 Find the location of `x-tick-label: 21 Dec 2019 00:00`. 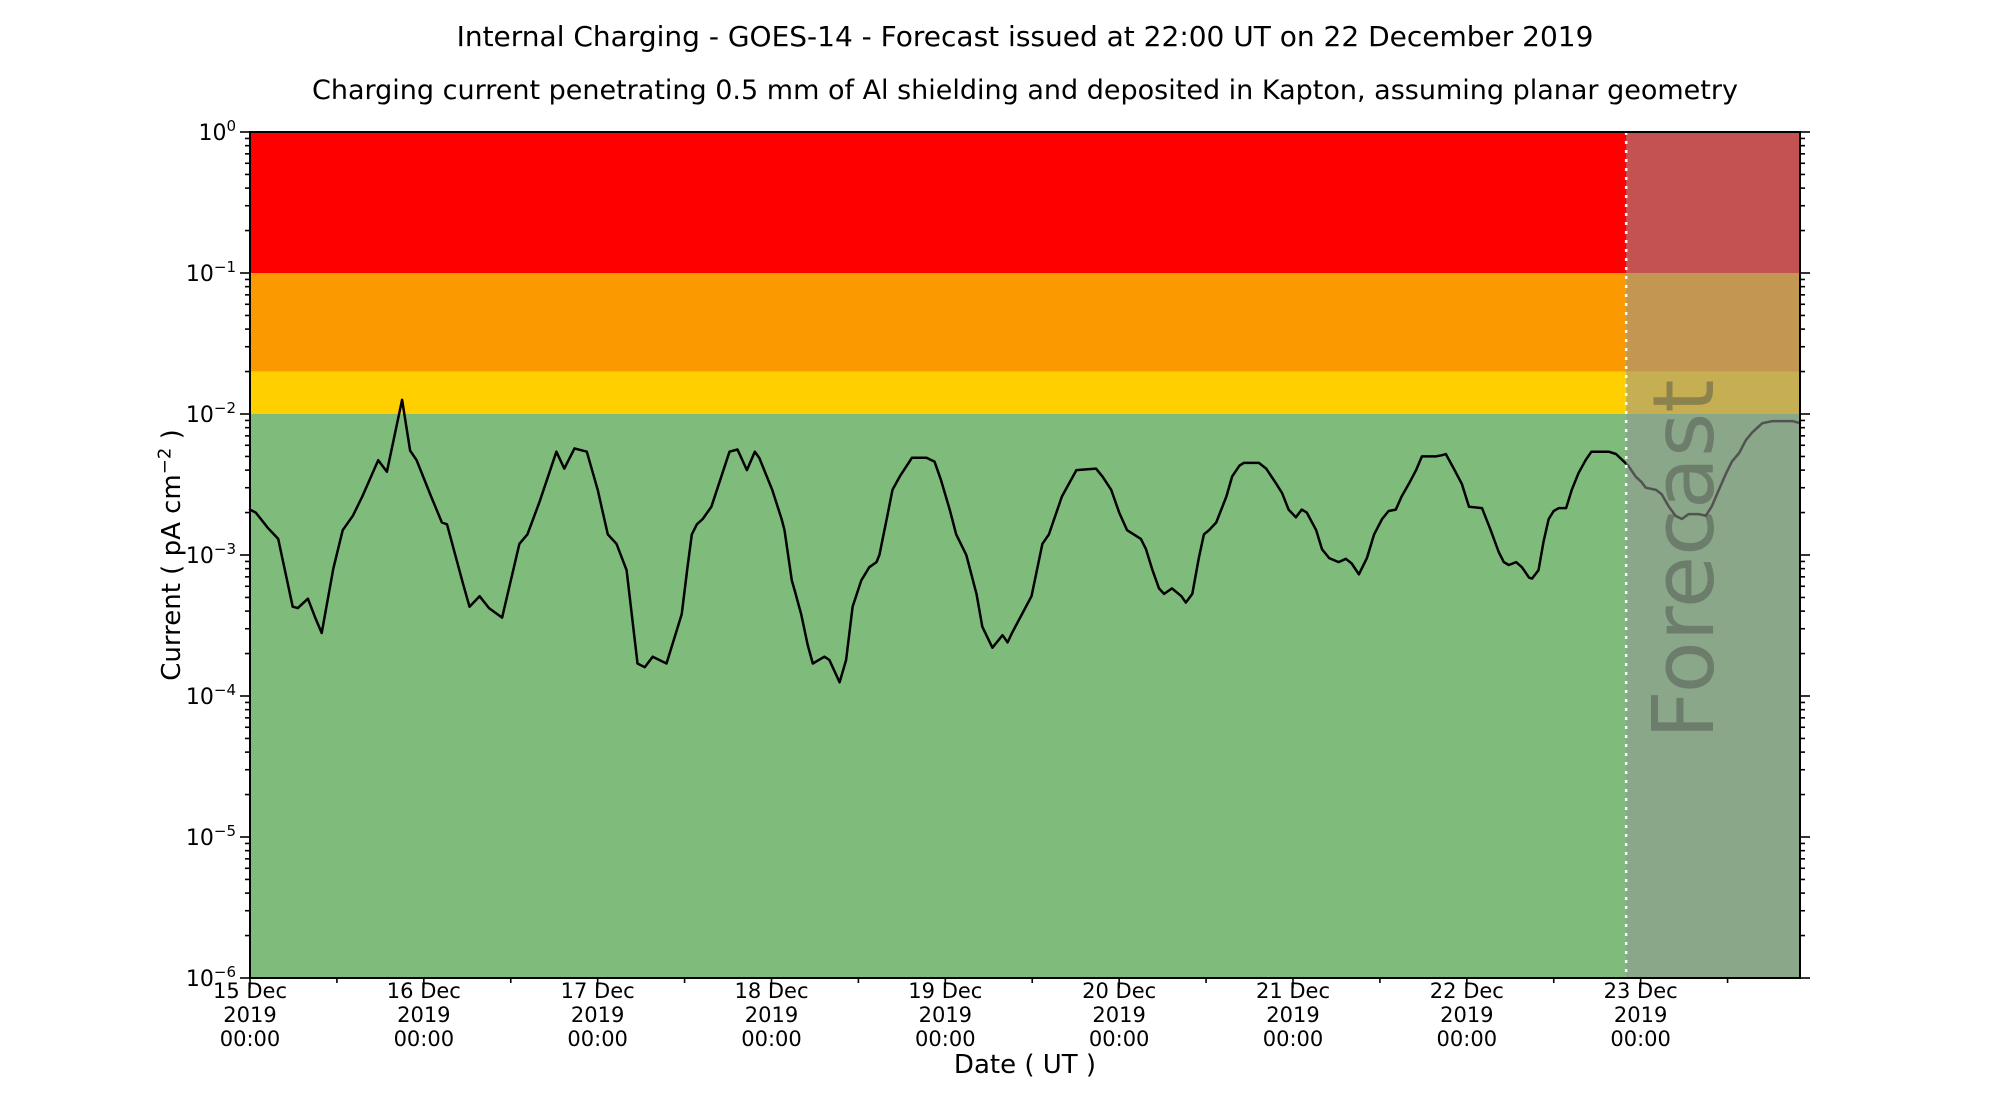

x-tick-label: 21 Dec 2019 00:00 is located at coordinates (1293, 1015).